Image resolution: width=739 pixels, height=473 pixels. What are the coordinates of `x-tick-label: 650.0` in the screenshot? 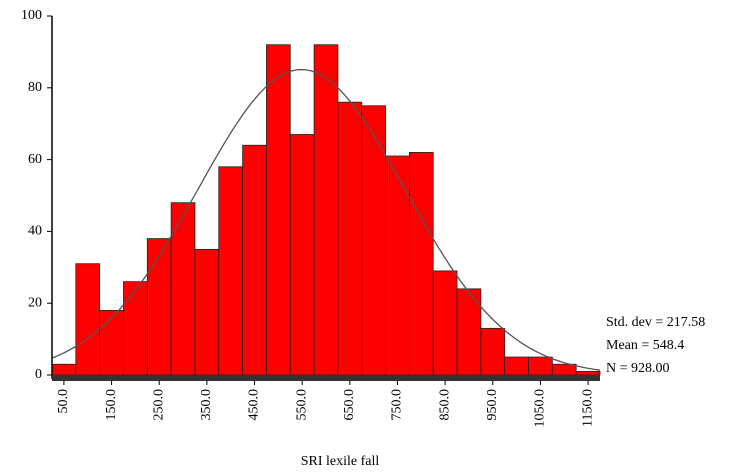 It's located at (349, 405).